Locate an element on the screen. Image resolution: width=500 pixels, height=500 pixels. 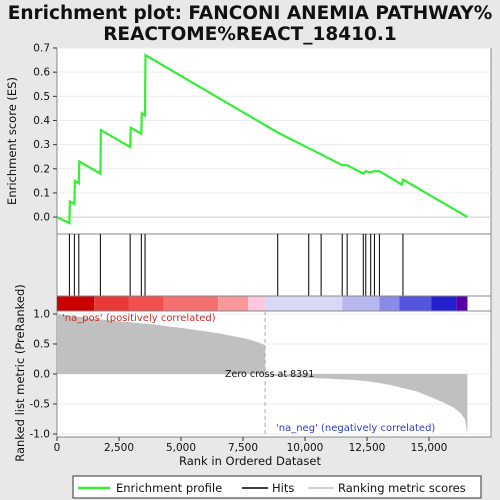
legend-ranking-label: Ranking metric scores is located at coordinates (402, 488).